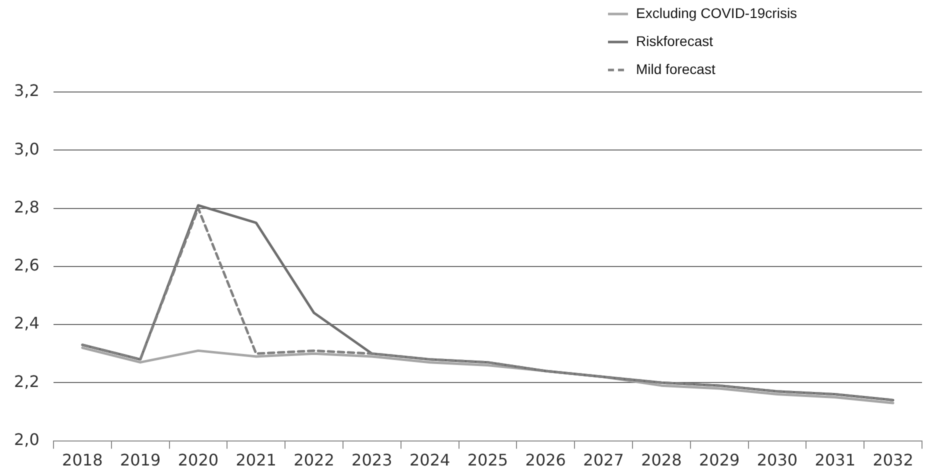  What do you see at coordinates (603, 460) in the screenshot?
I see `x-tick-label: 2027` at bounding box center [603, 460].